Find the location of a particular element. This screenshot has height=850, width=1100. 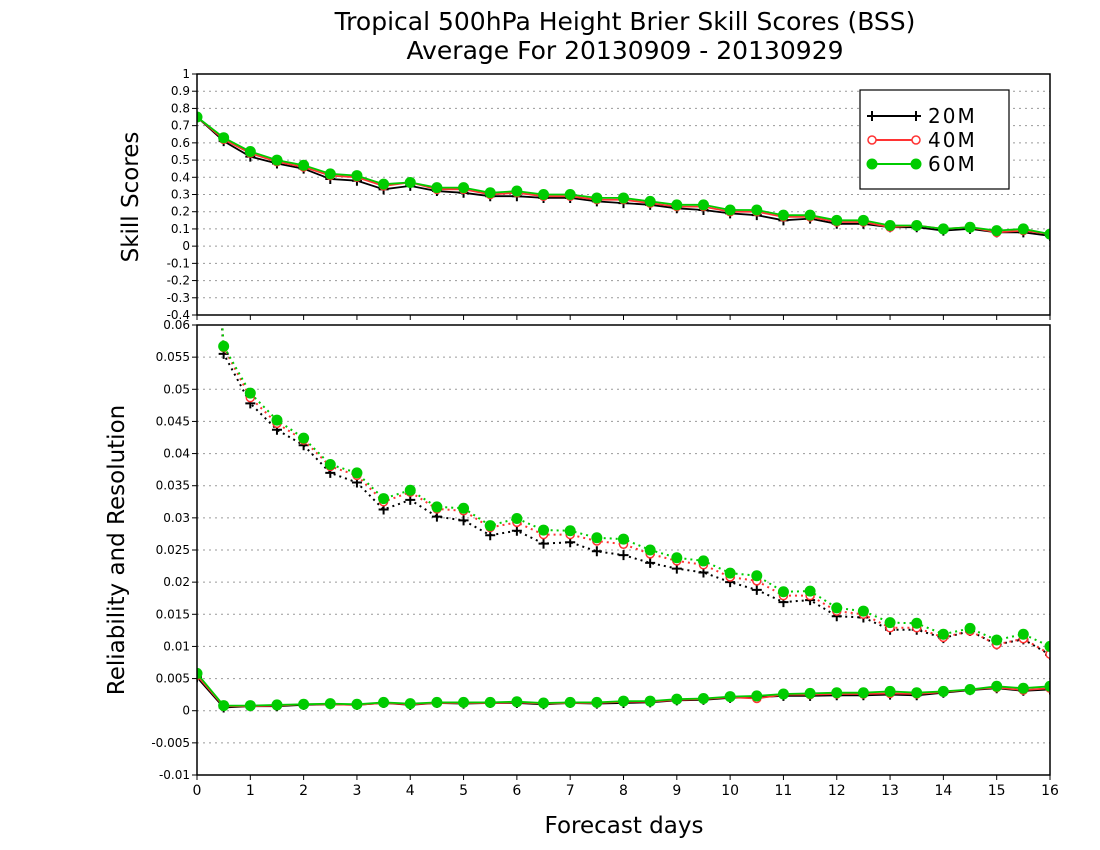

bottom-y-tick-label: 0 is located at coordinates (186, 711).